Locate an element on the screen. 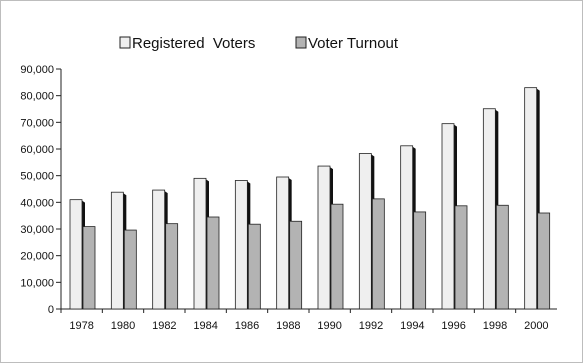 The width and height of the screenshot is (584, 364). legend-label-registered-voters: Registered Voters is located at coordinates (193, 43).